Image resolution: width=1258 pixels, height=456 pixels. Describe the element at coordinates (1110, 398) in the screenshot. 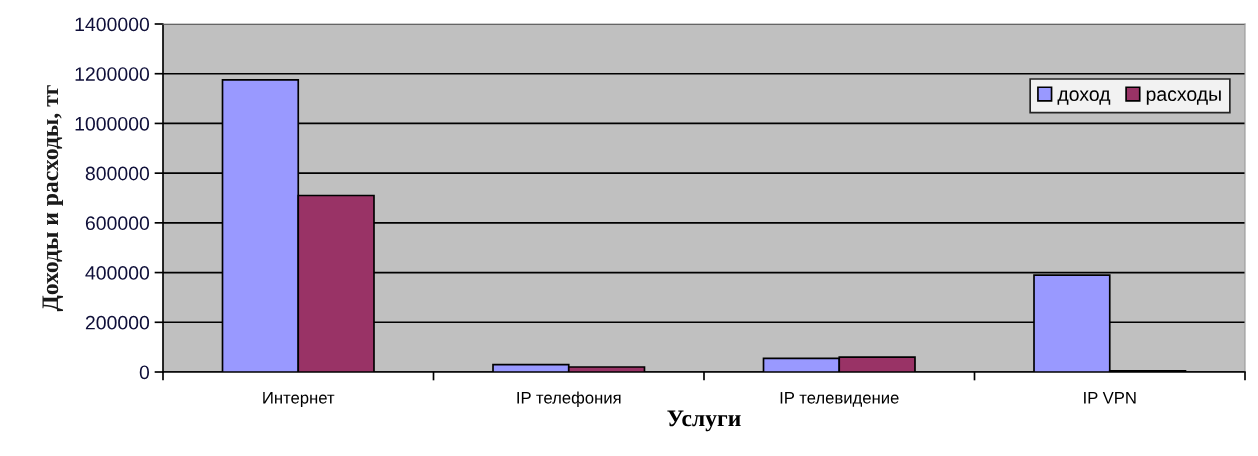

I see `x-tick-label: IP VPN` at that location.